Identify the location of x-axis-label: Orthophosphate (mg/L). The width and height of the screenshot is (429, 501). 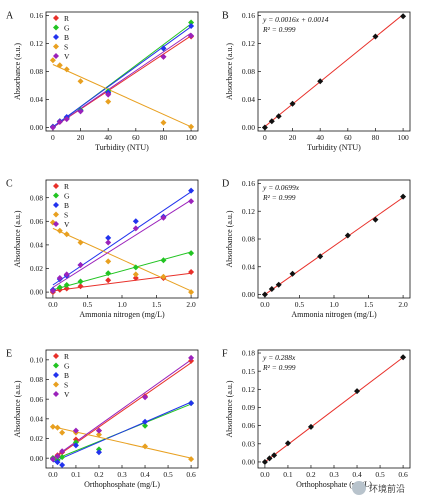
(122, 484).